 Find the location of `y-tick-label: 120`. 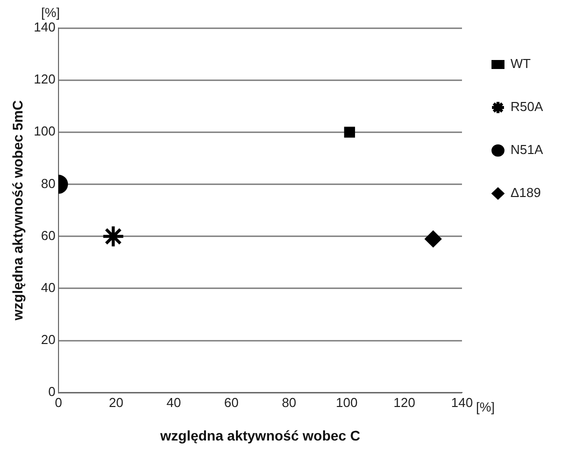

y-tick-label: 120 is located at coordinates (45, 79).